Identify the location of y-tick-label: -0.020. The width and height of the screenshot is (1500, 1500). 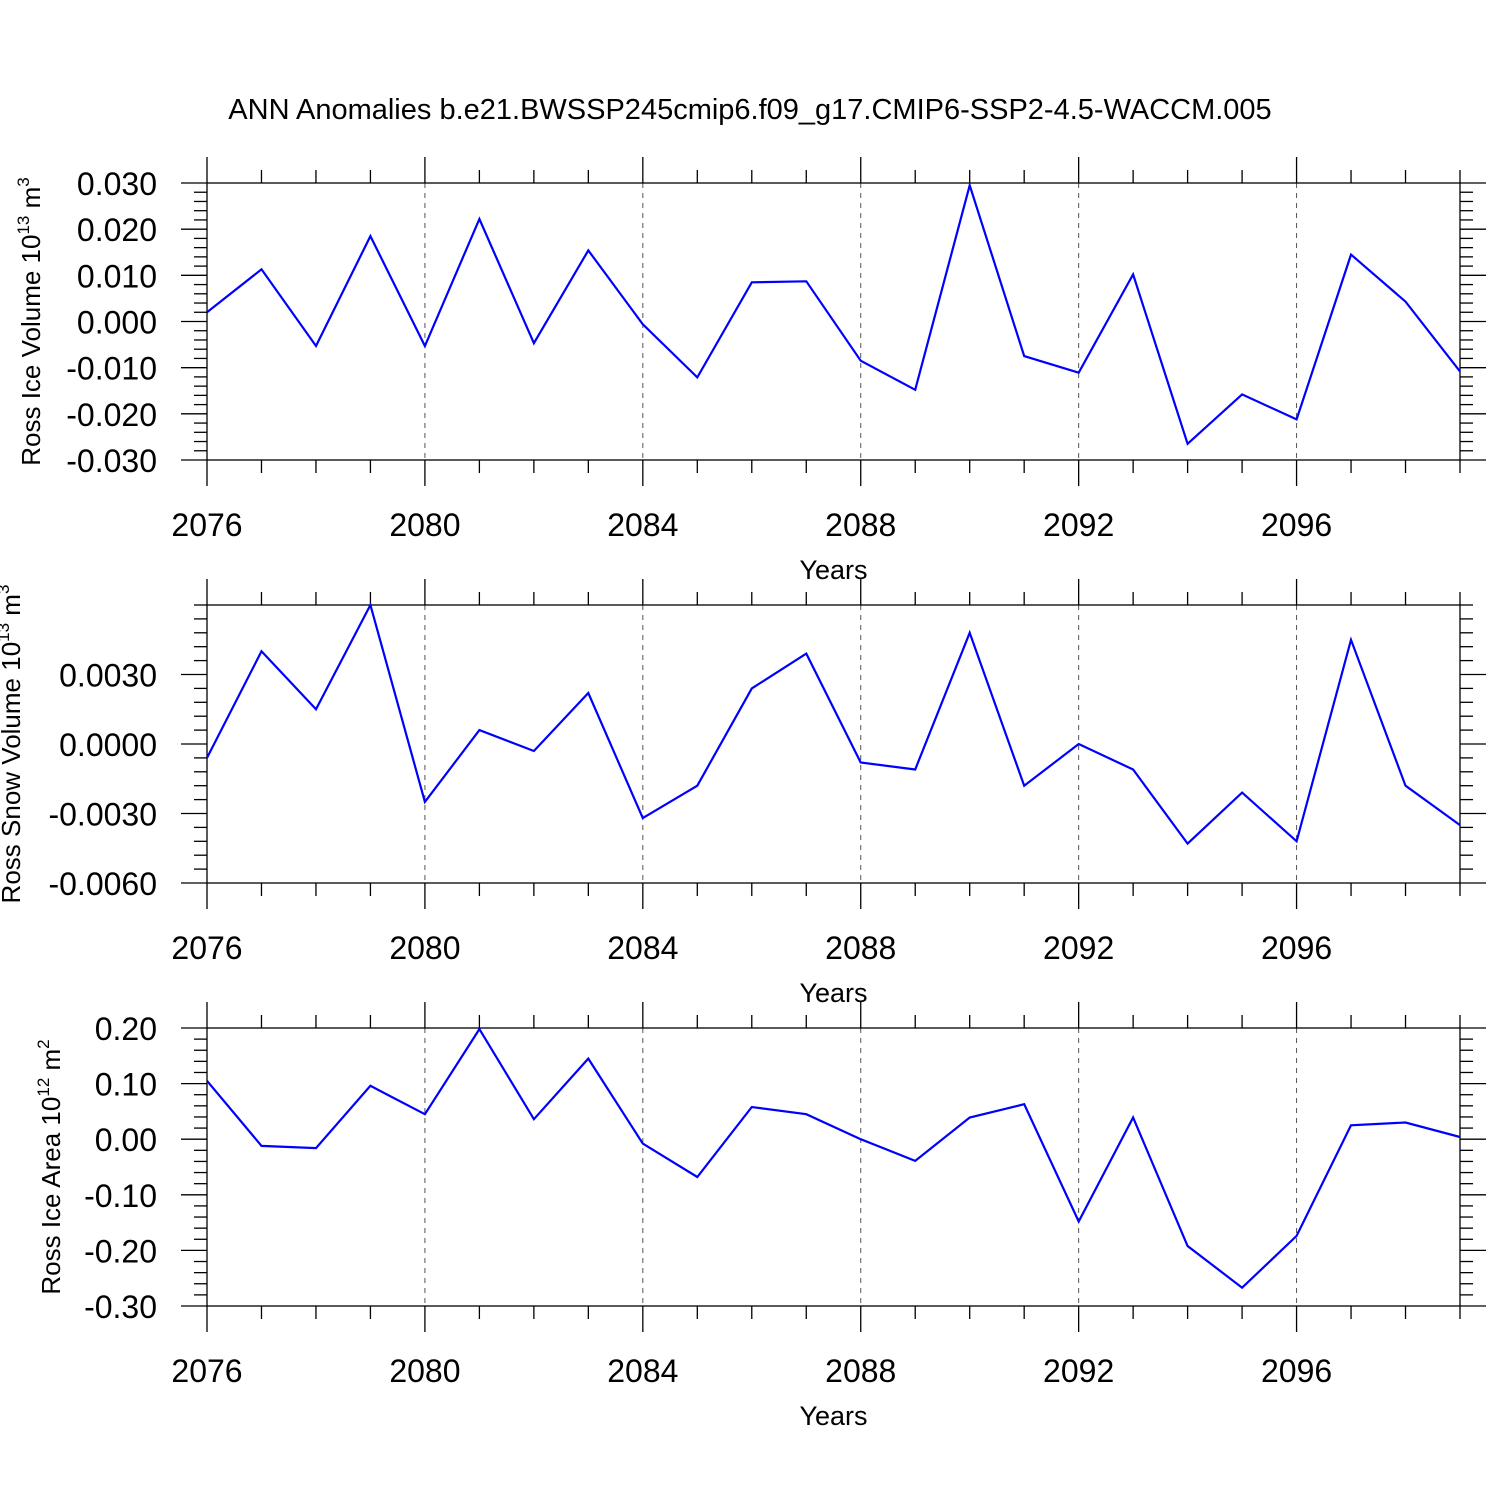
(111, 415).